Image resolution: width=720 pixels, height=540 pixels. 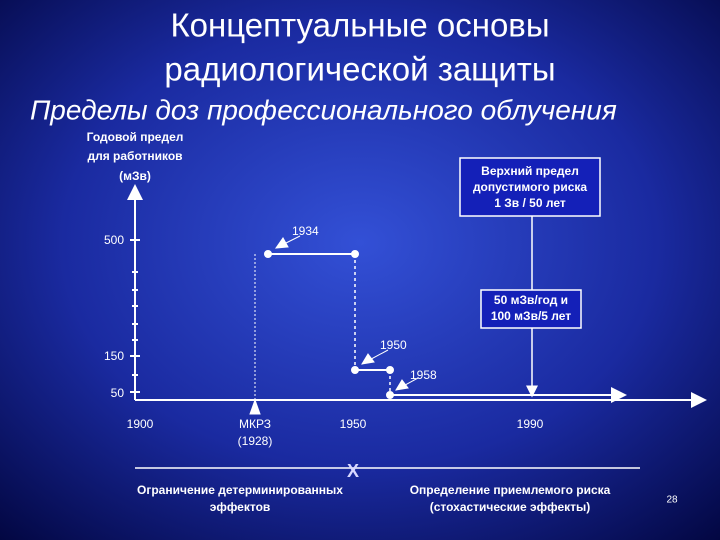 What do you see at coordinates (359, 69) in the screenshot?
I see `title: радиологической защиты` at bounding box center [359, 69].